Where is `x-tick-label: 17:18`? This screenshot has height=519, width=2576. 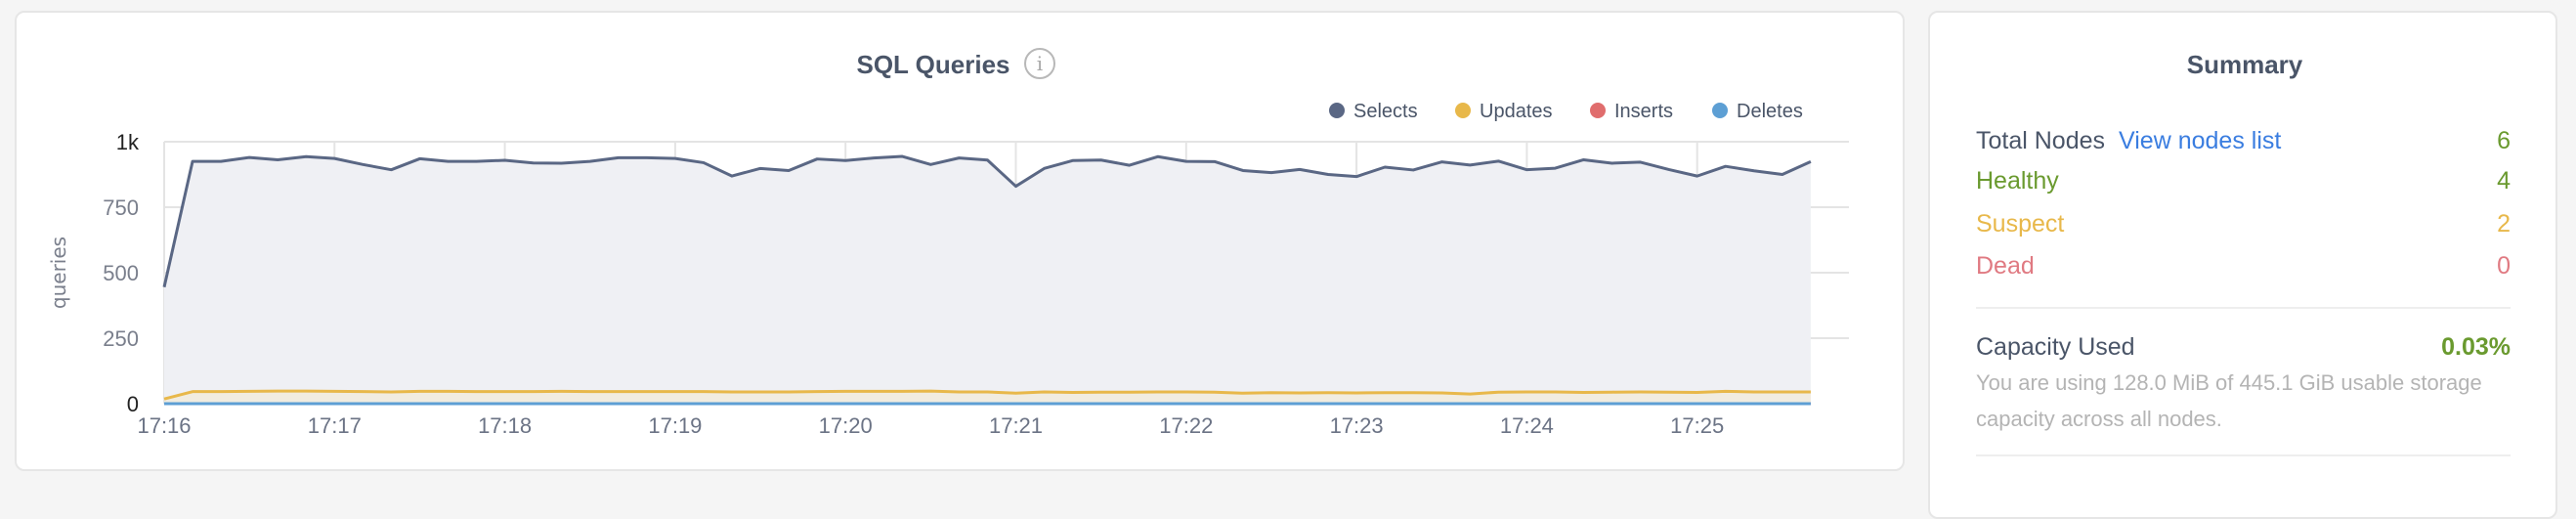 x-tick-label: 17:18 is located at coordinates (505, 425).